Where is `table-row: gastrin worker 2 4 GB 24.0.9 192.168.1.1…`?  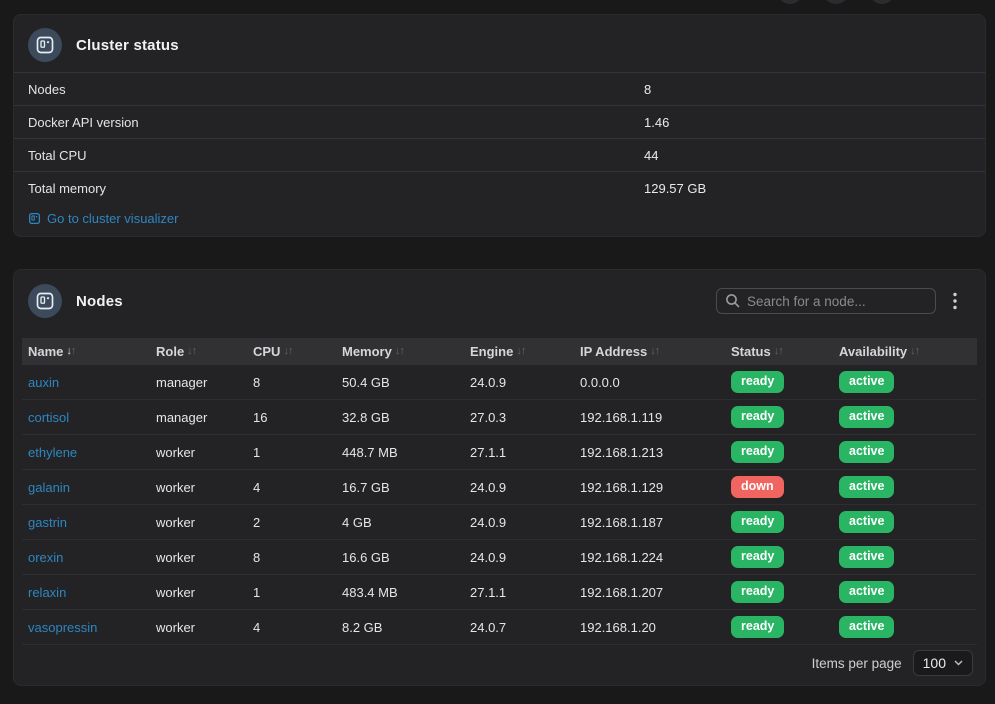 table-row: gastrin worker 2 4 GB 24.0.9 192.168.1.1… is located at coordinates (499, 522).